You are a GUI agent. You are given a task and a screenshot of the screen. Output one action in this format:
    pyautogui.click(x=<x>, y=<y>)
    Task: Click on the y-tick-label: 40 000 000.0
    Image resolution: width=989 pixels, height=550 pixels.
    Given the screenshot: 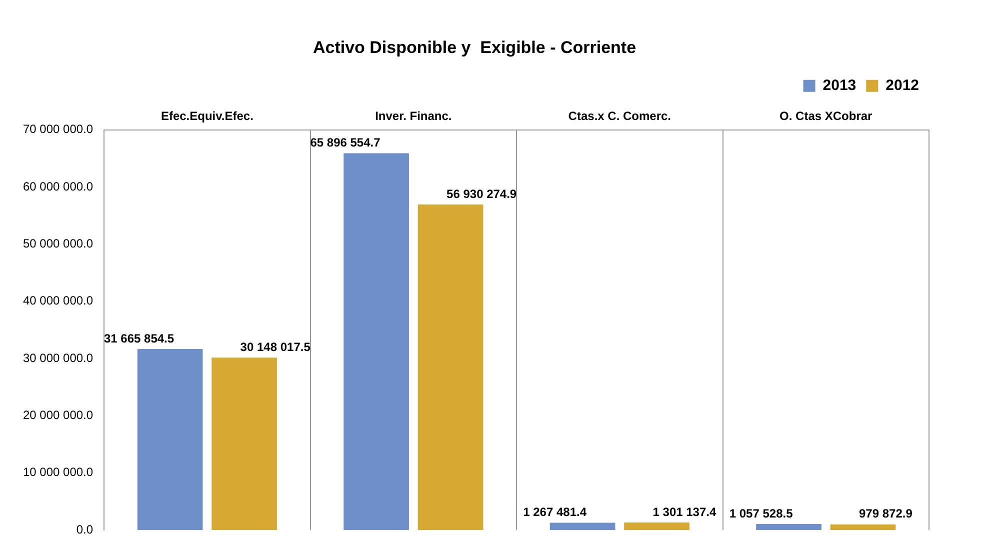 What is the action you would take?
    pyautogui.click(x=58, y=301)
    